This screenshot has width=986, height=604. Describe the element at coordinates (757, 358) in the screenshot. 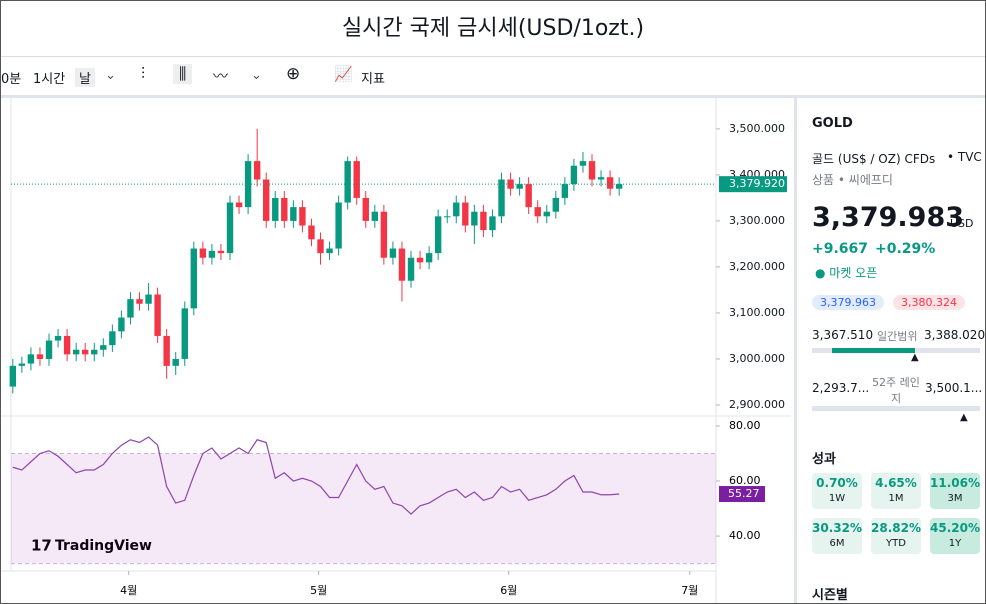

I see `y-tick-label: 3,000.000` at that location.